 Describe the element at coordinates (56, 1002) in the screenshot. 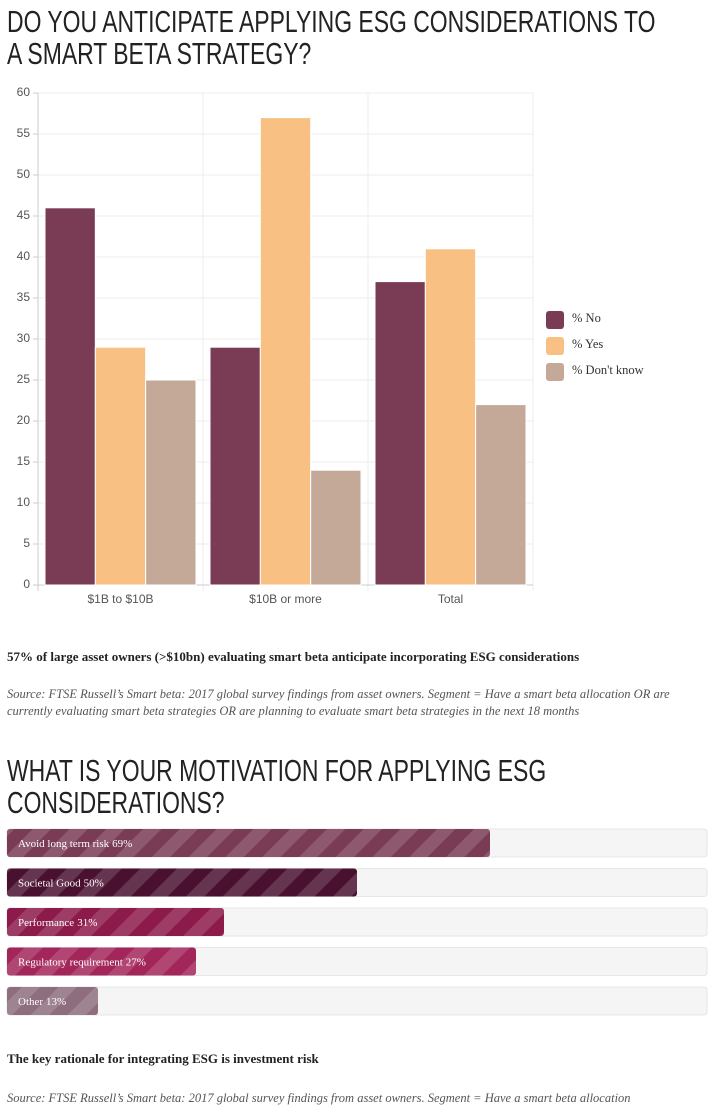

I see `bar-value-label: 13%` at that location.